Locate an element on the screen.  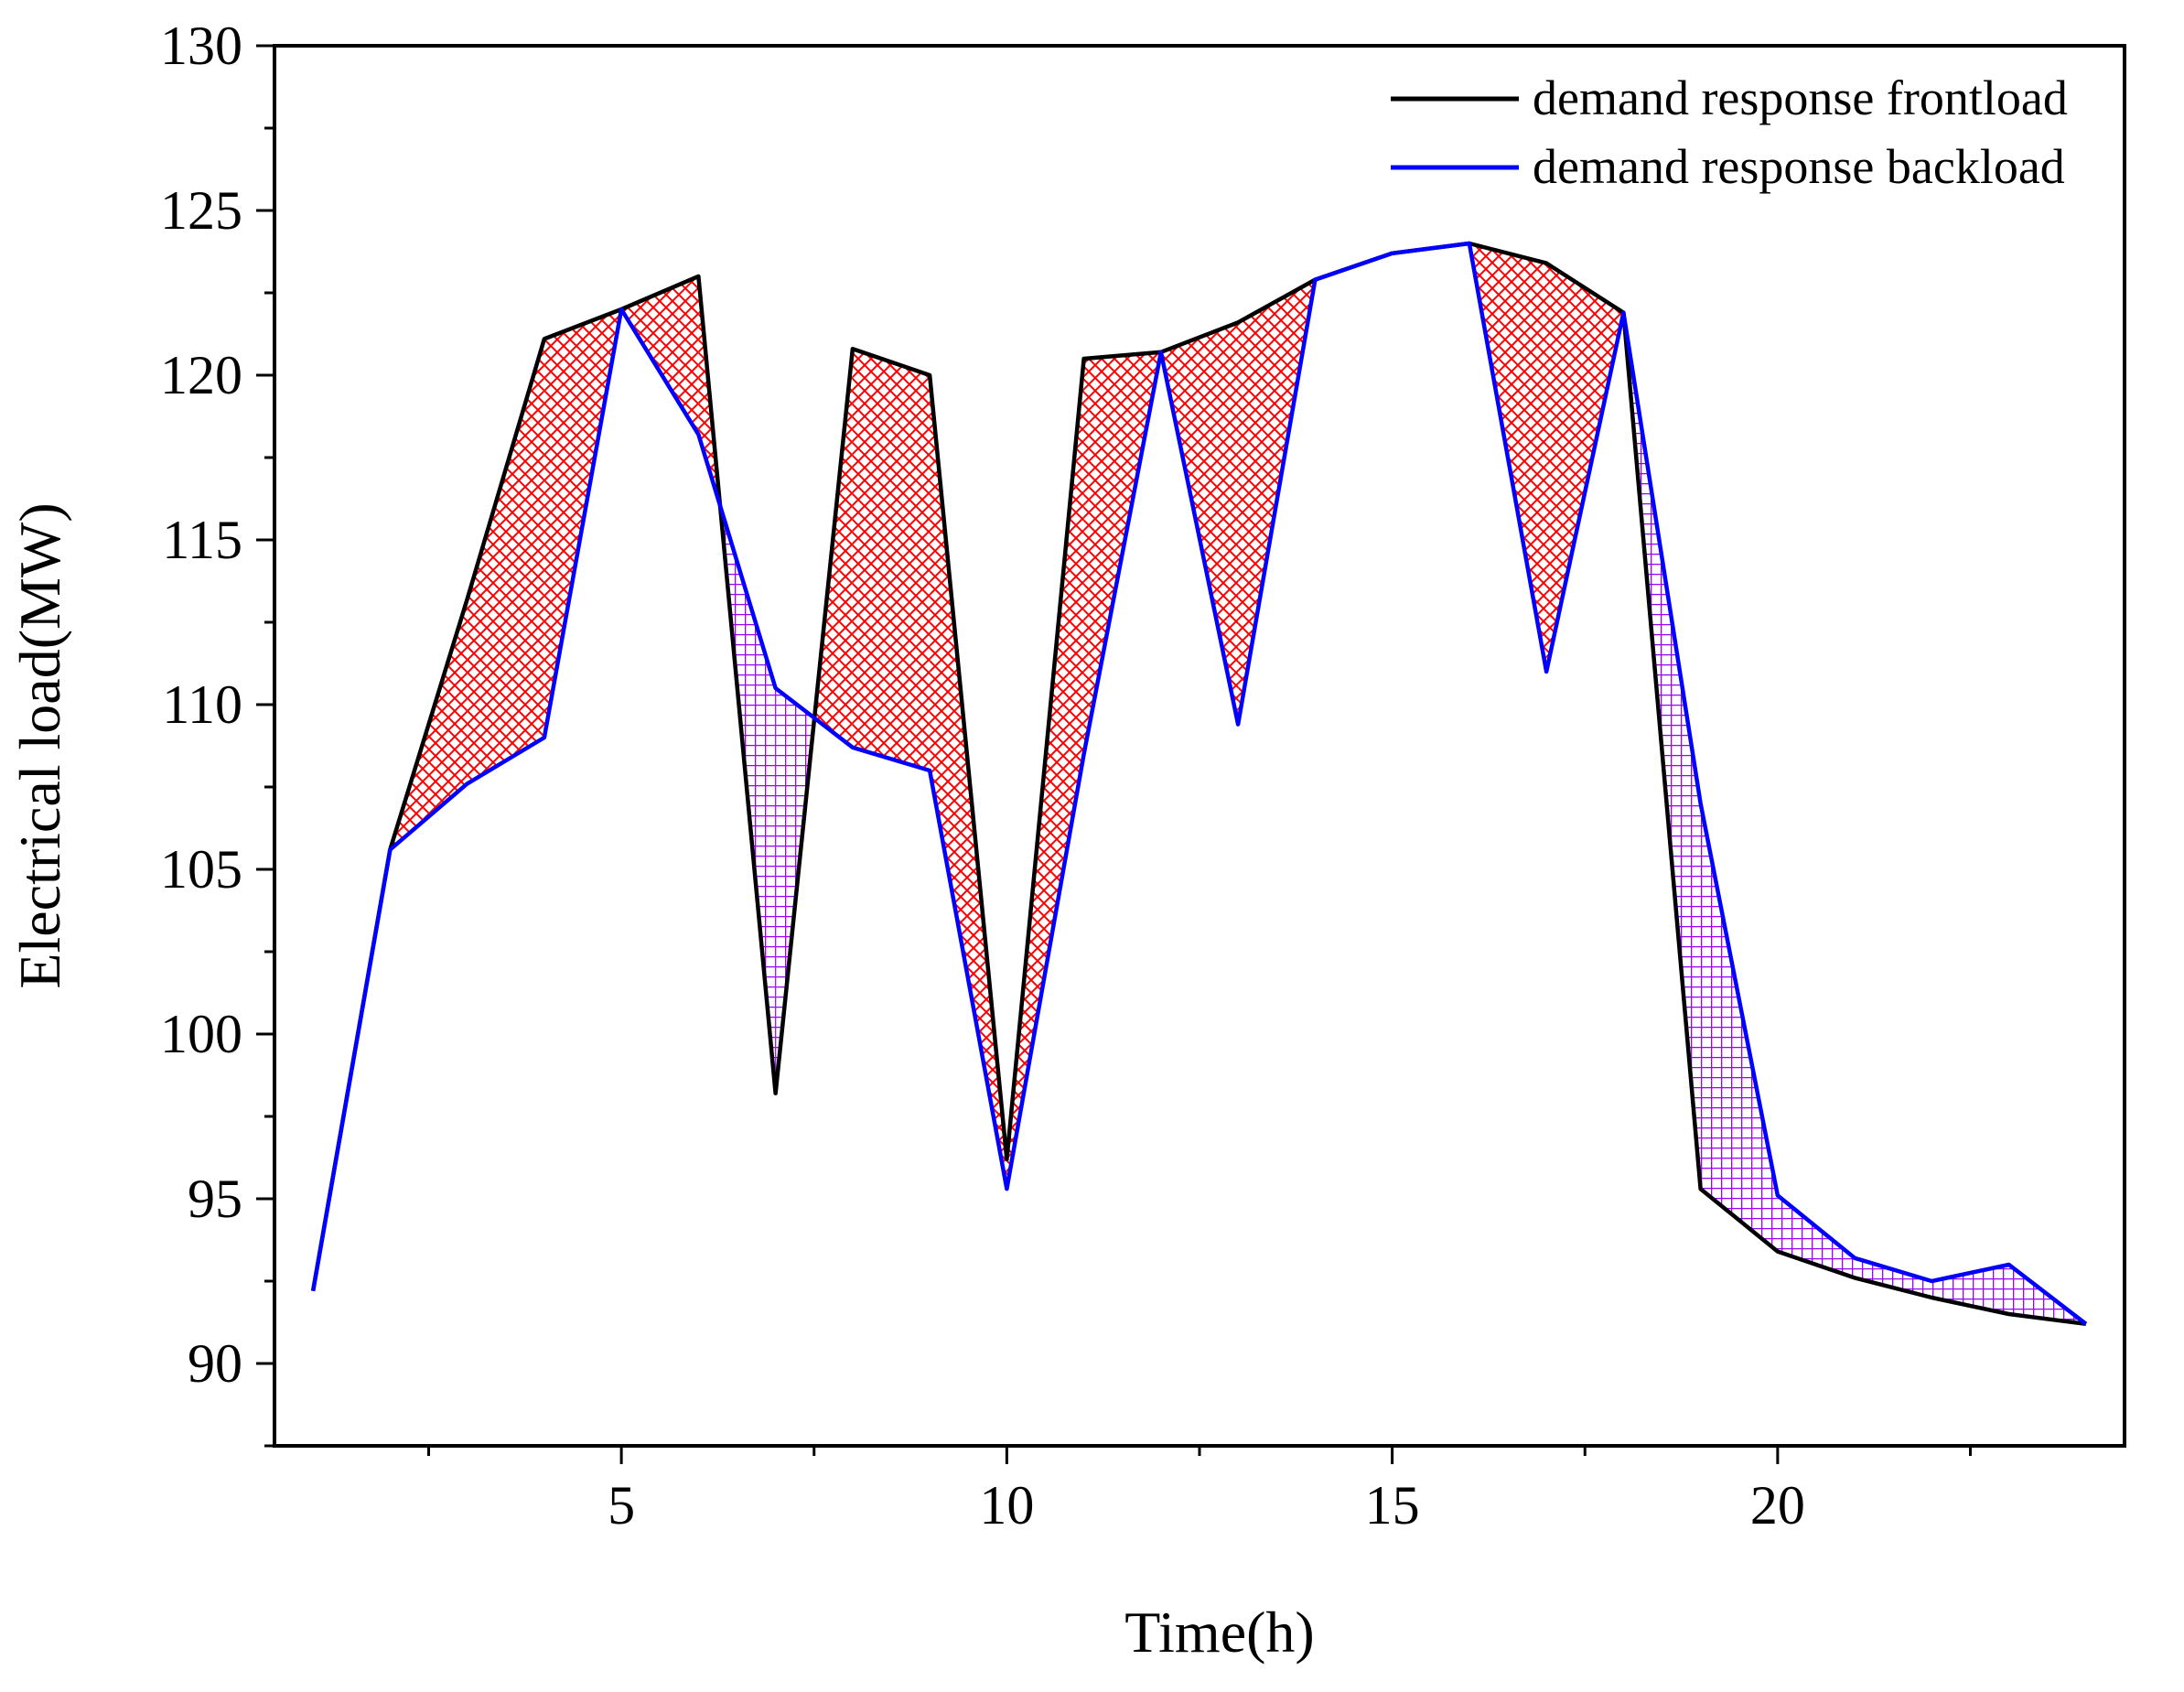
y-tick-label: 130 is located at coordinates (201, 46).